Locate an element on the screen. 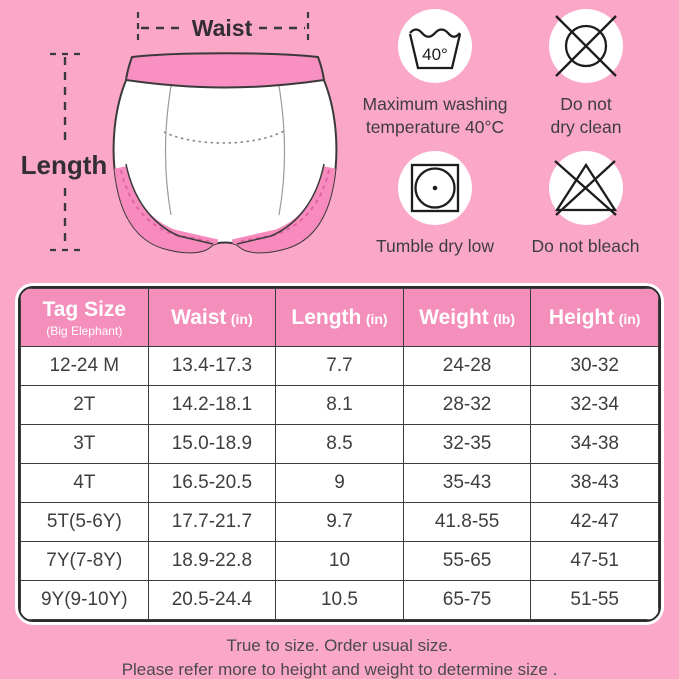 This screenshot has height=679, width=679. care-caption-line: Tumble dry low is located at coordinates (435, 246).